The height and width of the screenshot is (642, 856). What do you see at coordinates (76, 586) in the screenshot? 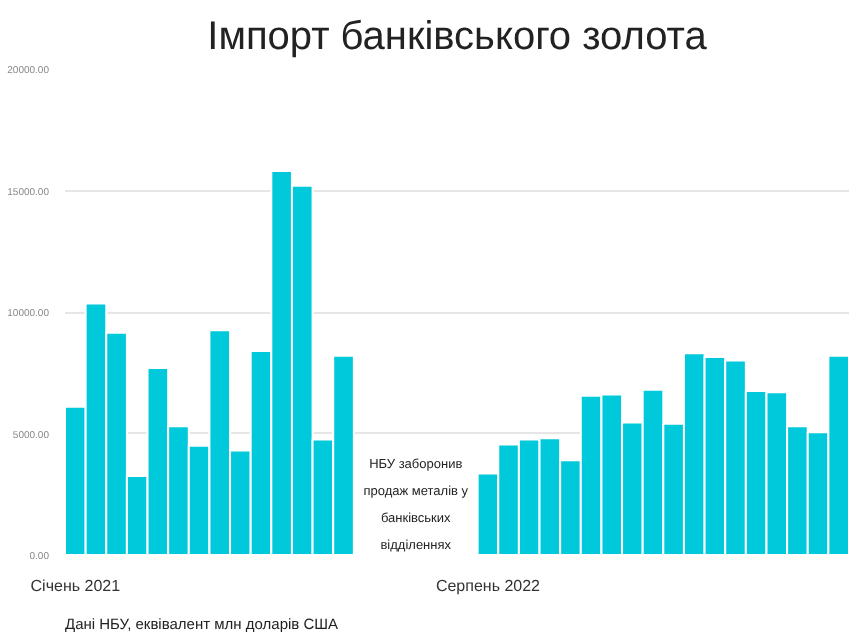
I see `x-tick-label: Січень 2021` at bounding box center [76, 586].